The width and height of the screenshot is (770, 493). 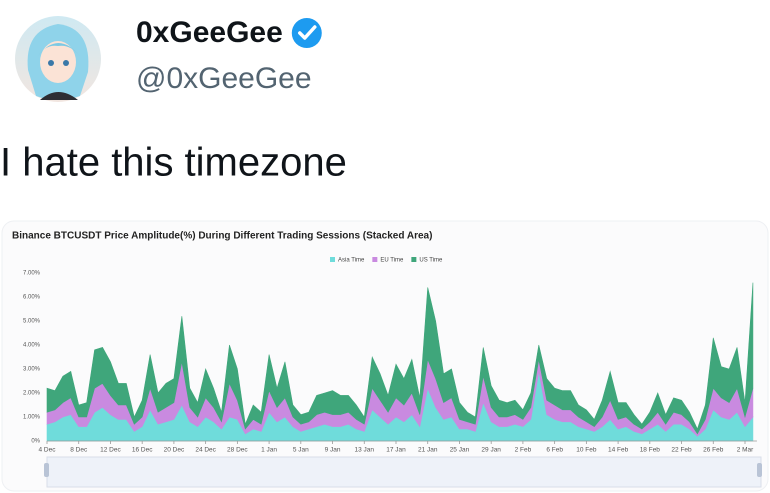 What do you see at coordinates (32, 322) in the screenshot?
I see `y-tick-label: 5.00%` at bounding box center [32, 322].